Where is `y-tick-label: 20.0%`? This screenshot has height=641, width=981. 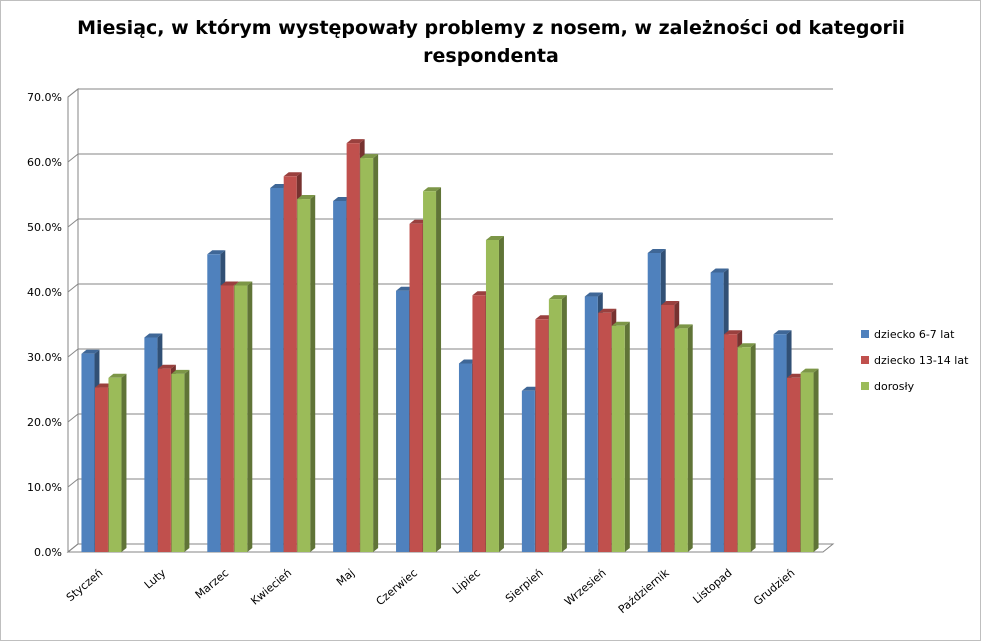
y-tick-label: 20.0% is located at coordinates (44, 422).